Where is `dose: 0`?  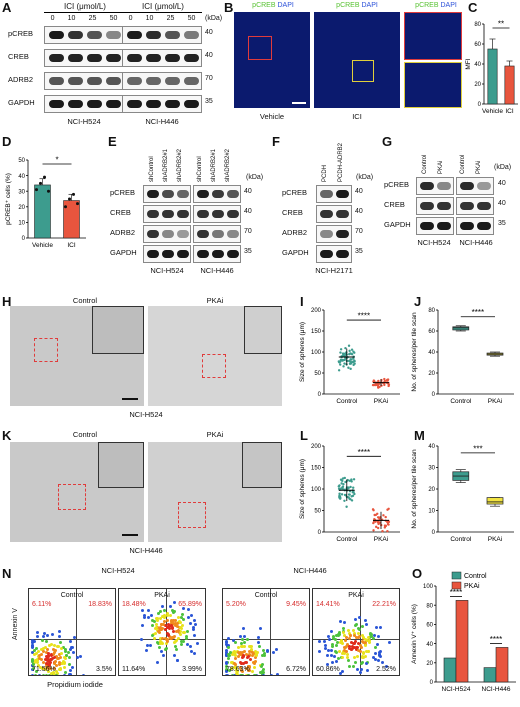 dose: 0 is located at coordinates (130, 18).